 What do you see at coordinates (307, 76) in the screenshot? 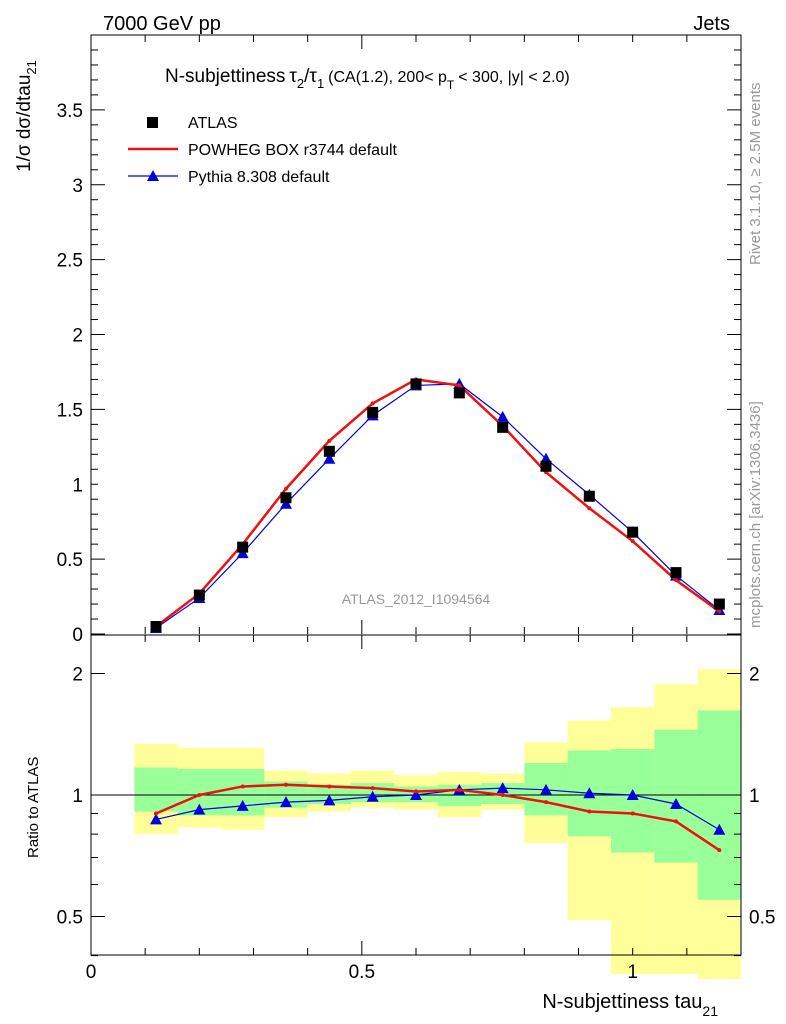
I see `title-slash: /` at bounding box center [307, 76].